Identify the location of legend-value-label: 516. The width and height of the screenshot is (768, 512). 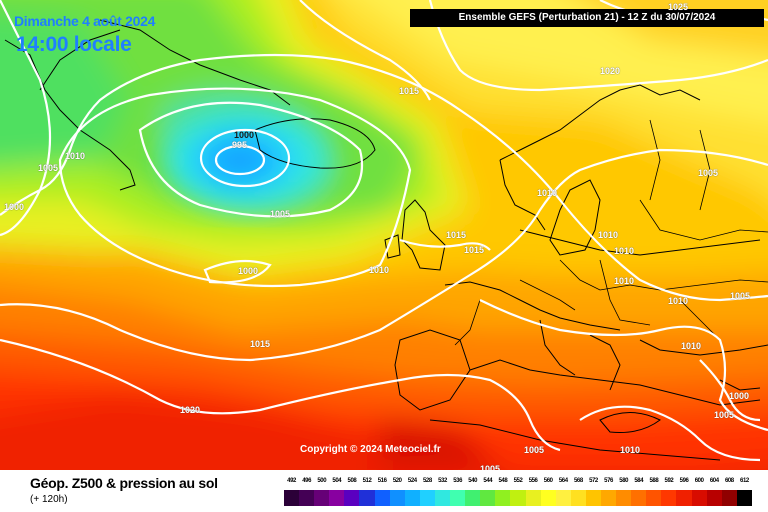
(382, 481).